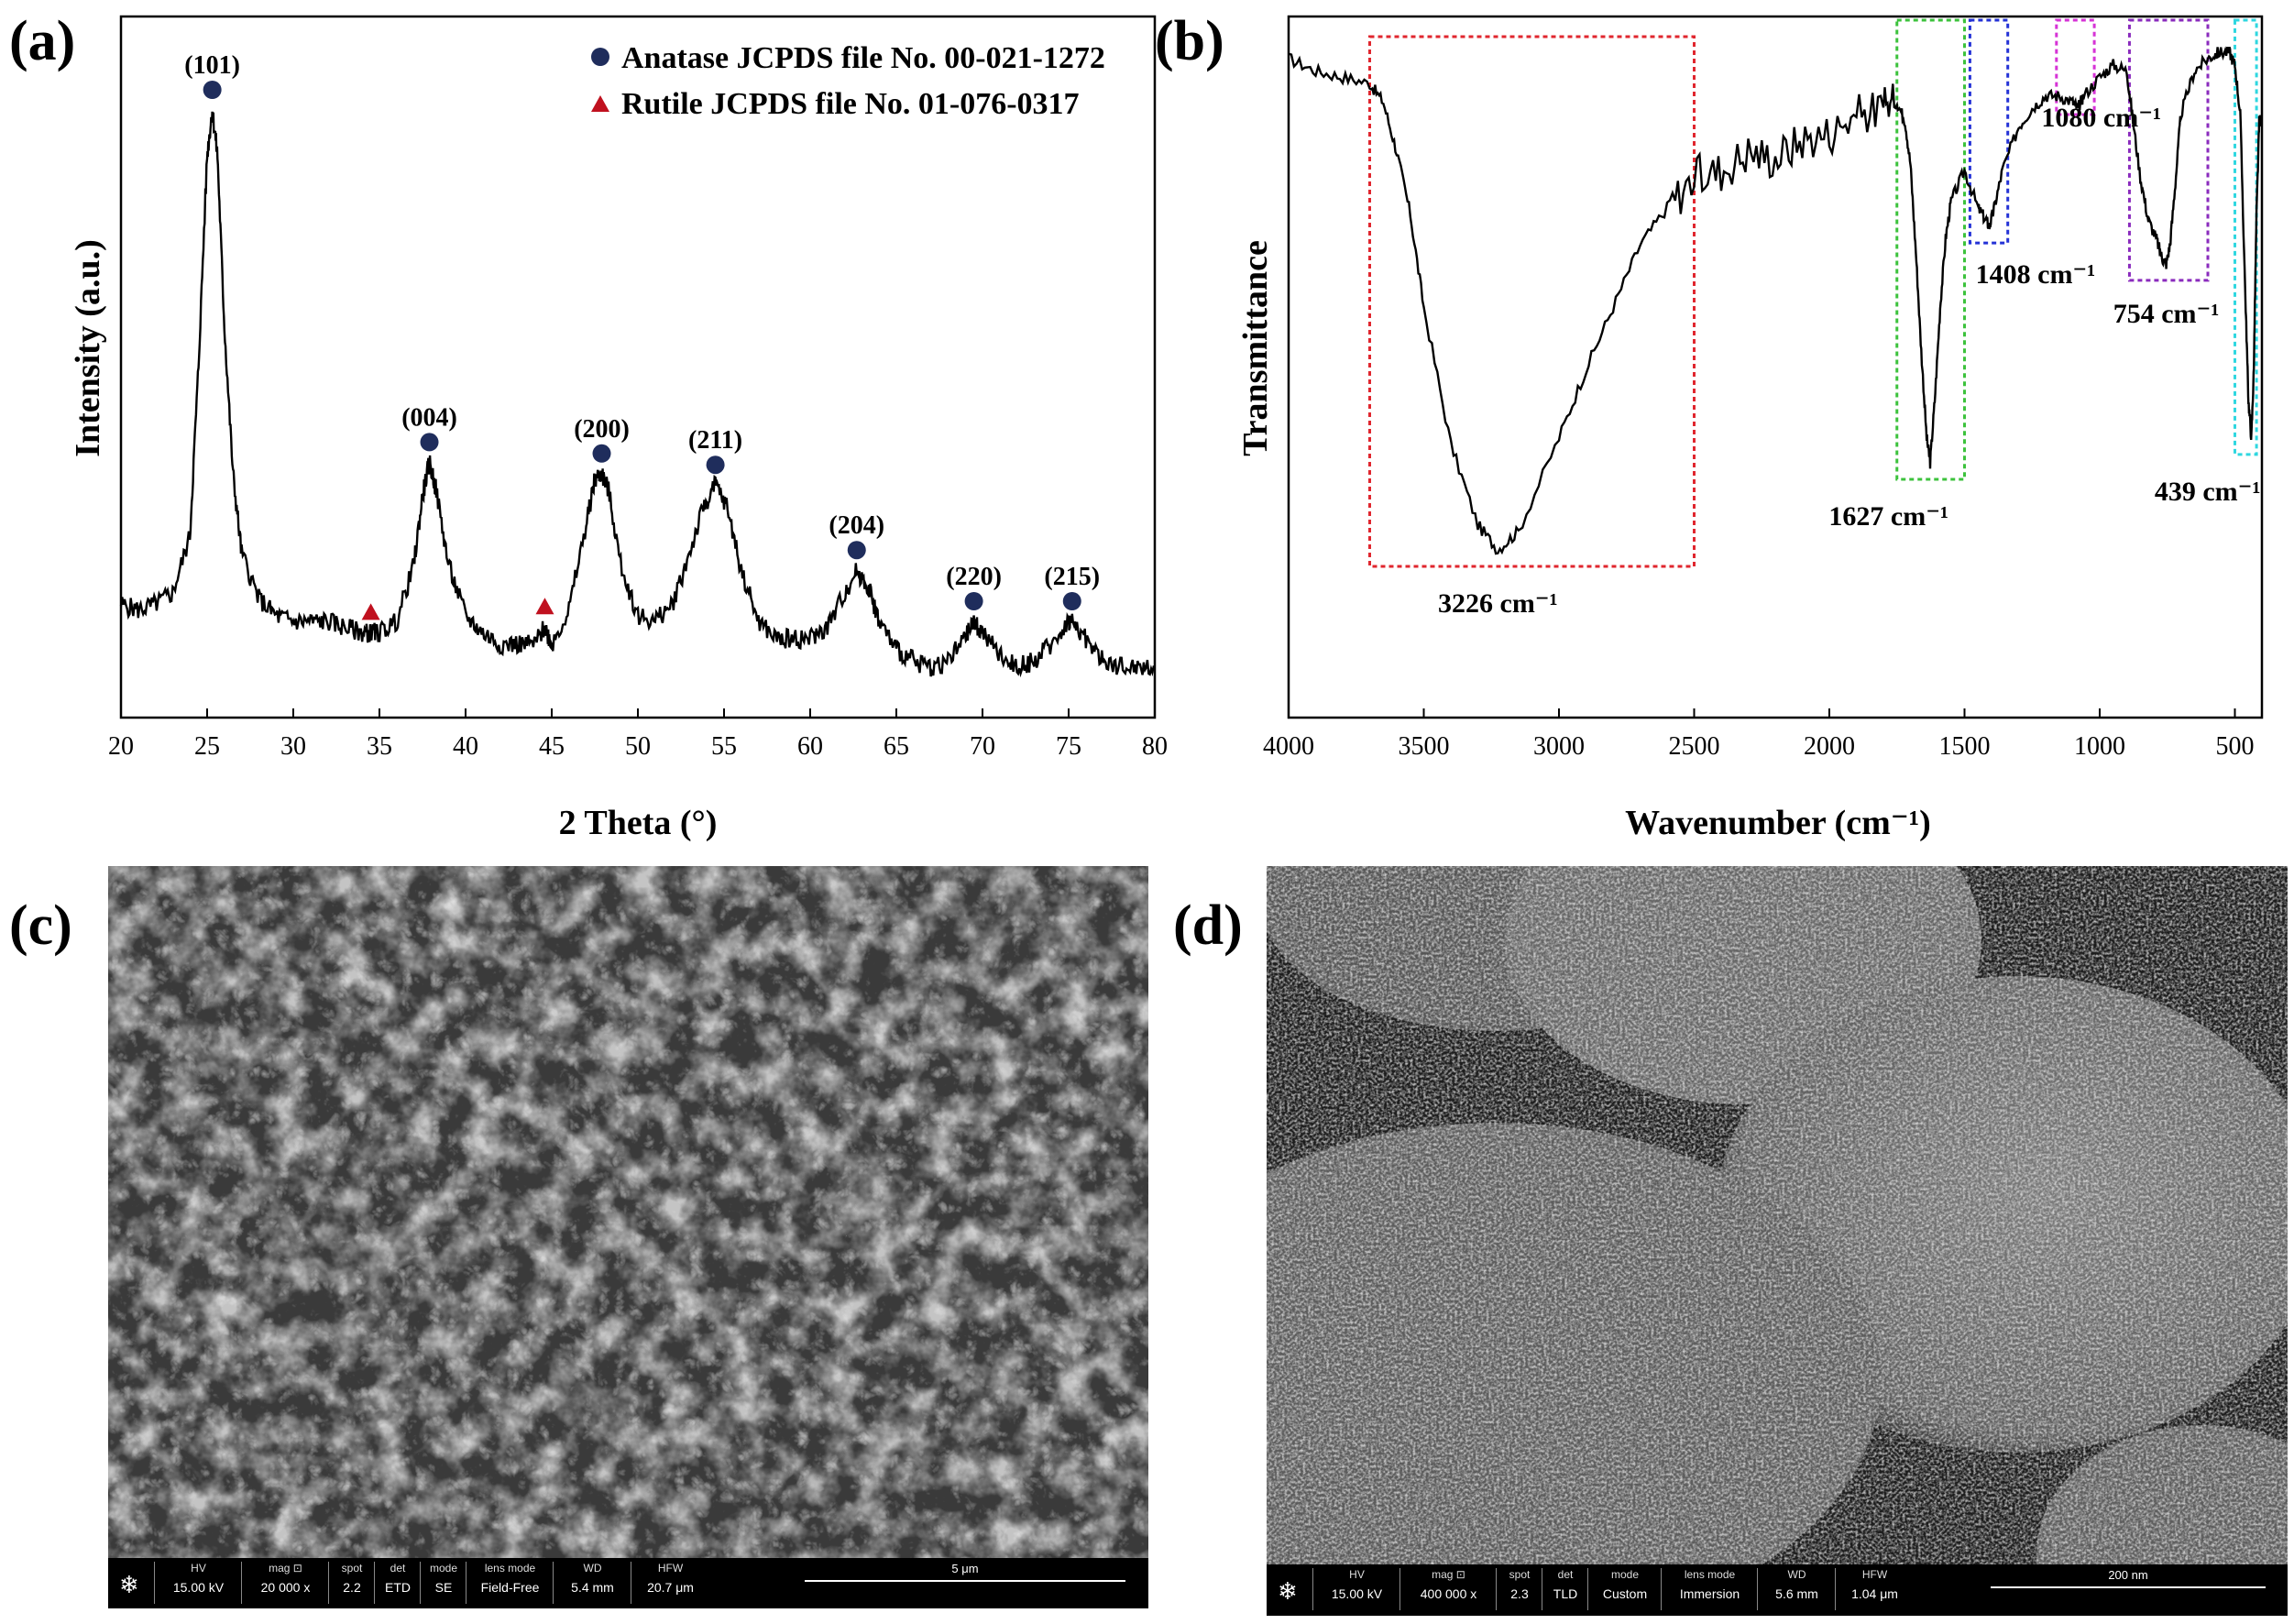 The width and height of the screenshot is (2294, 1624). Describe the element at coordinates (2101, 118) in the screenshot. I see `ftir-band-label: 1080 cm⁻¹` at that location.